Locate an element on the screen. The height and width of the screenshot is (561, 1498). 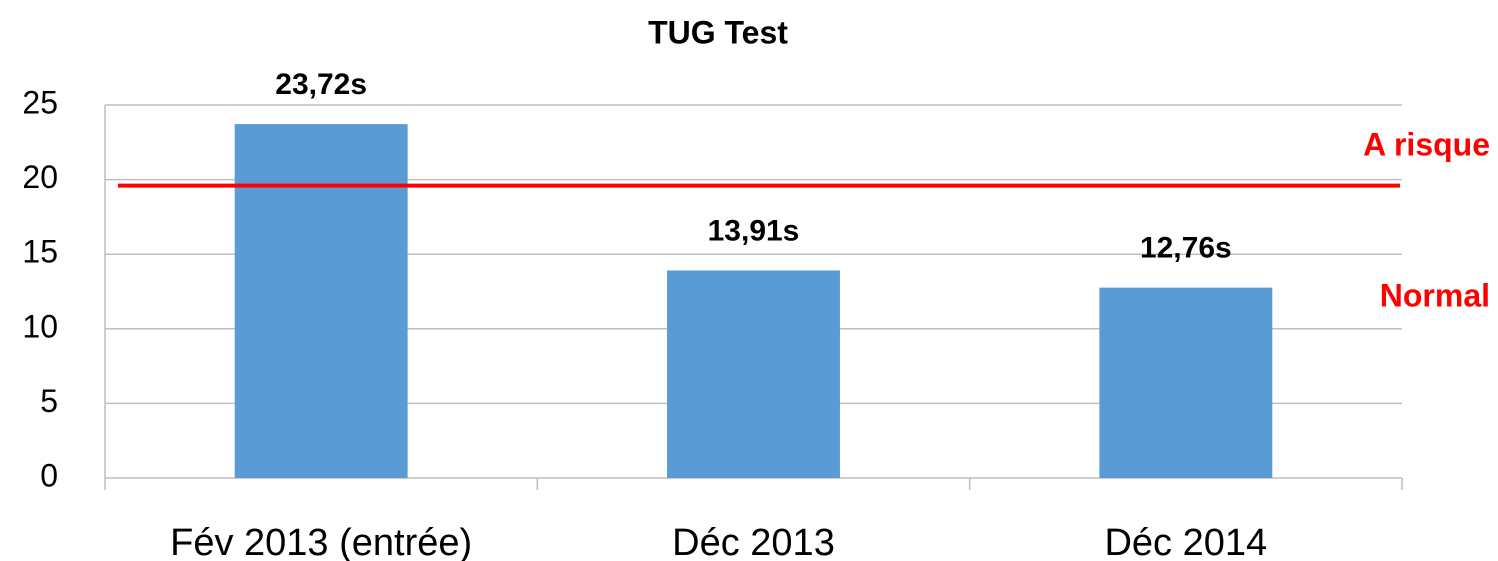
annotation: Normal is located at coordinates (1435, 295).